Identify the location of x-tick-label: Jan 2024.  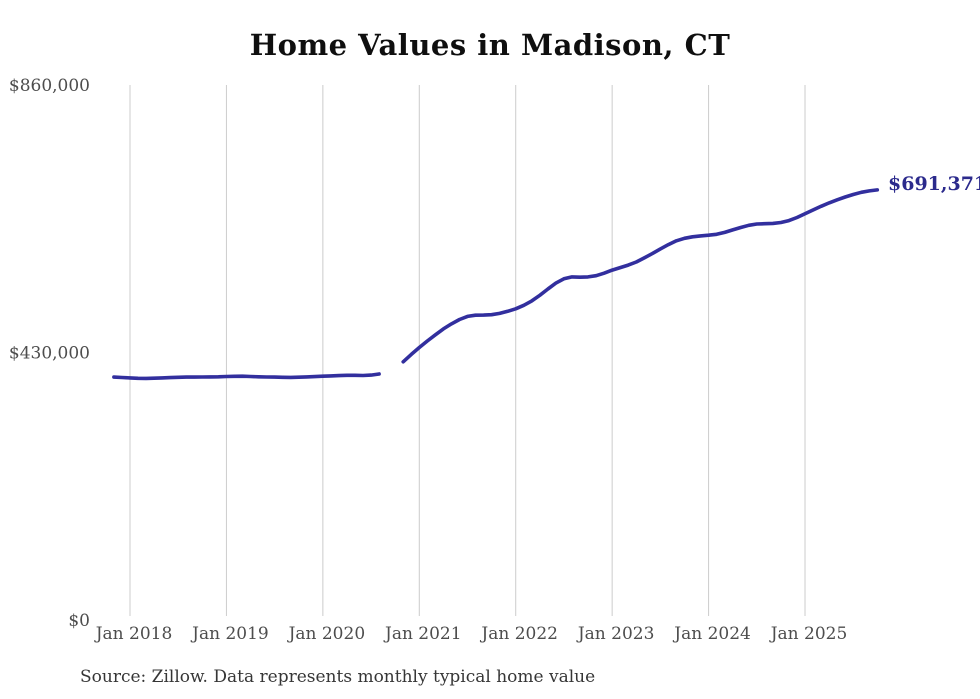
(711, 634).